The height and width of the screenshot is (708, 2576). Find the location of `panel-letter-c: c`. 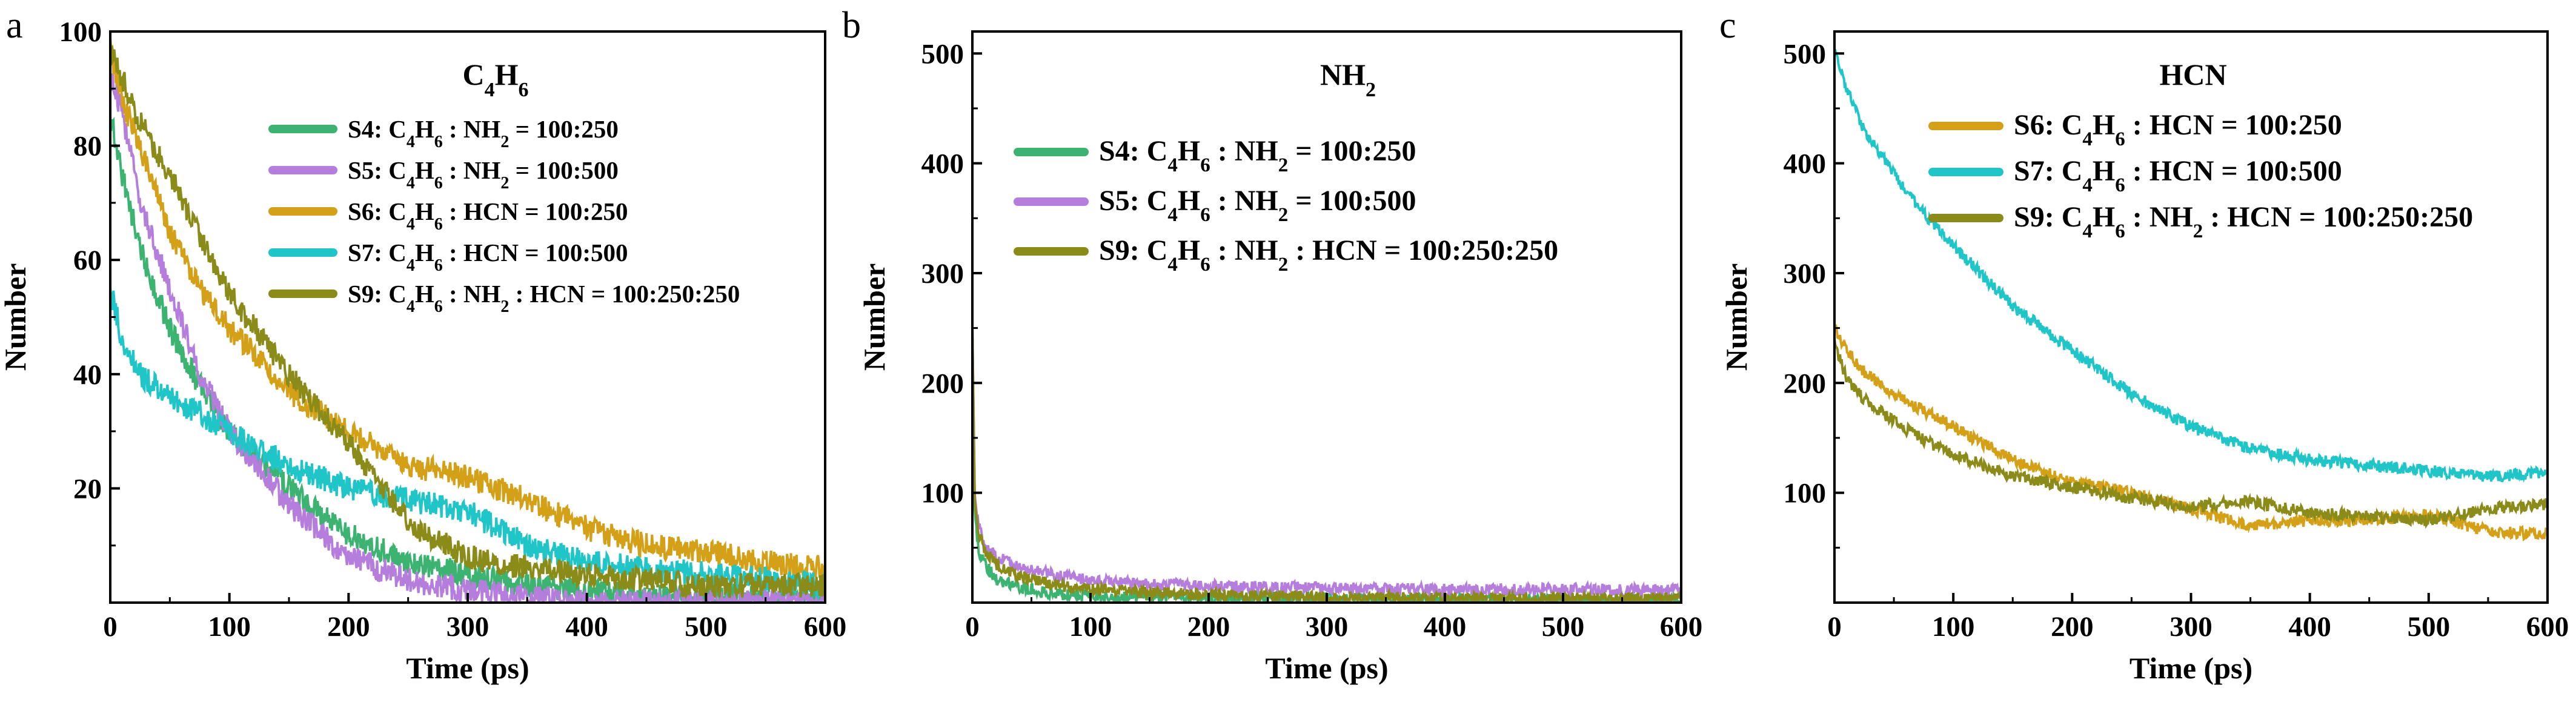

panel-letter-c: c is located at coordinates (1727, 25).